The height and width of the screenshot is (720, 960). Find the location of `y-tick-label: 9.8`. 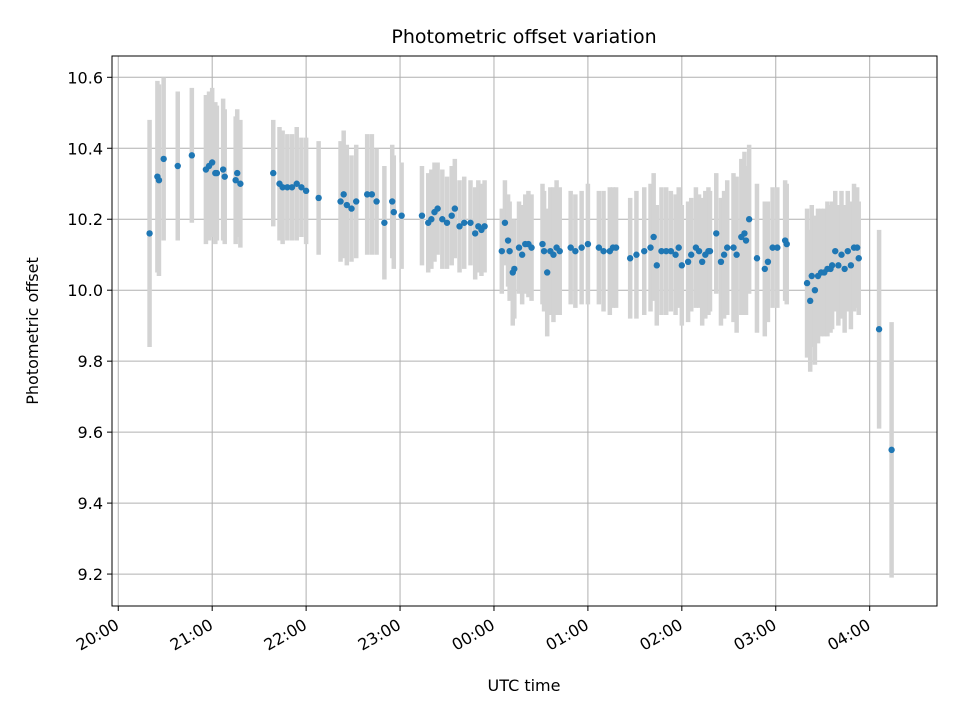

y-tick-label: 9.8 is located at coordinates (90, 361).